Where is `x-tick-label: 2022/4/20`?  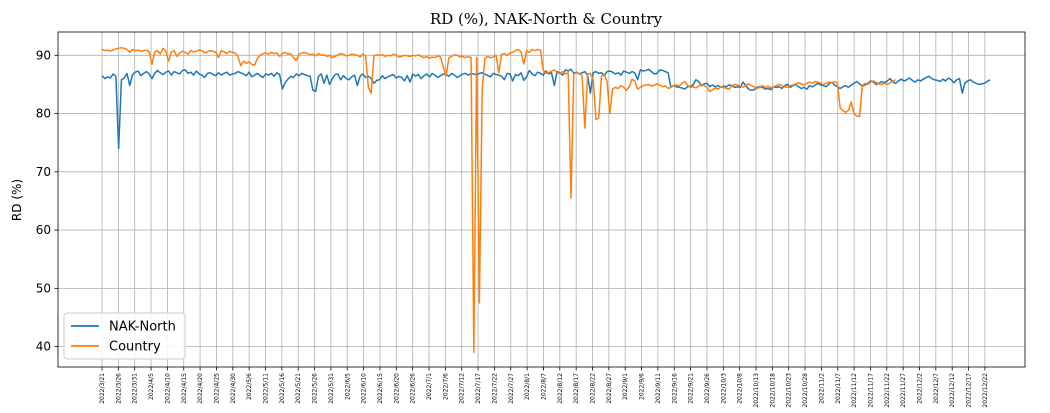
x-tick-label: 2022/4/20 is located at coordinates (200, 388).